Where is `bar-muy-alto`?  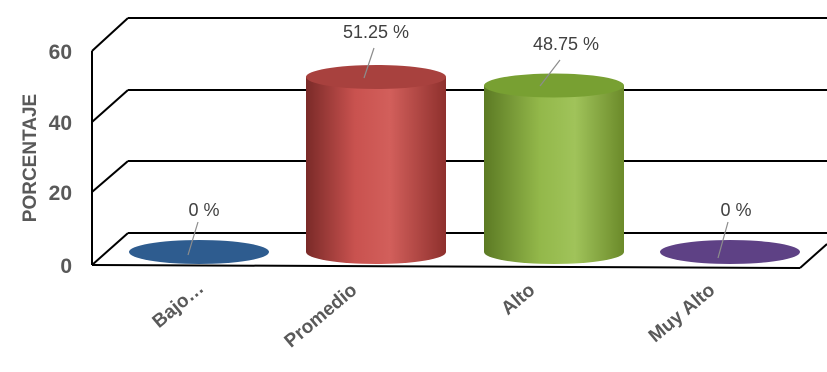 bar-muy-alto is located at coordinates (730, 252).